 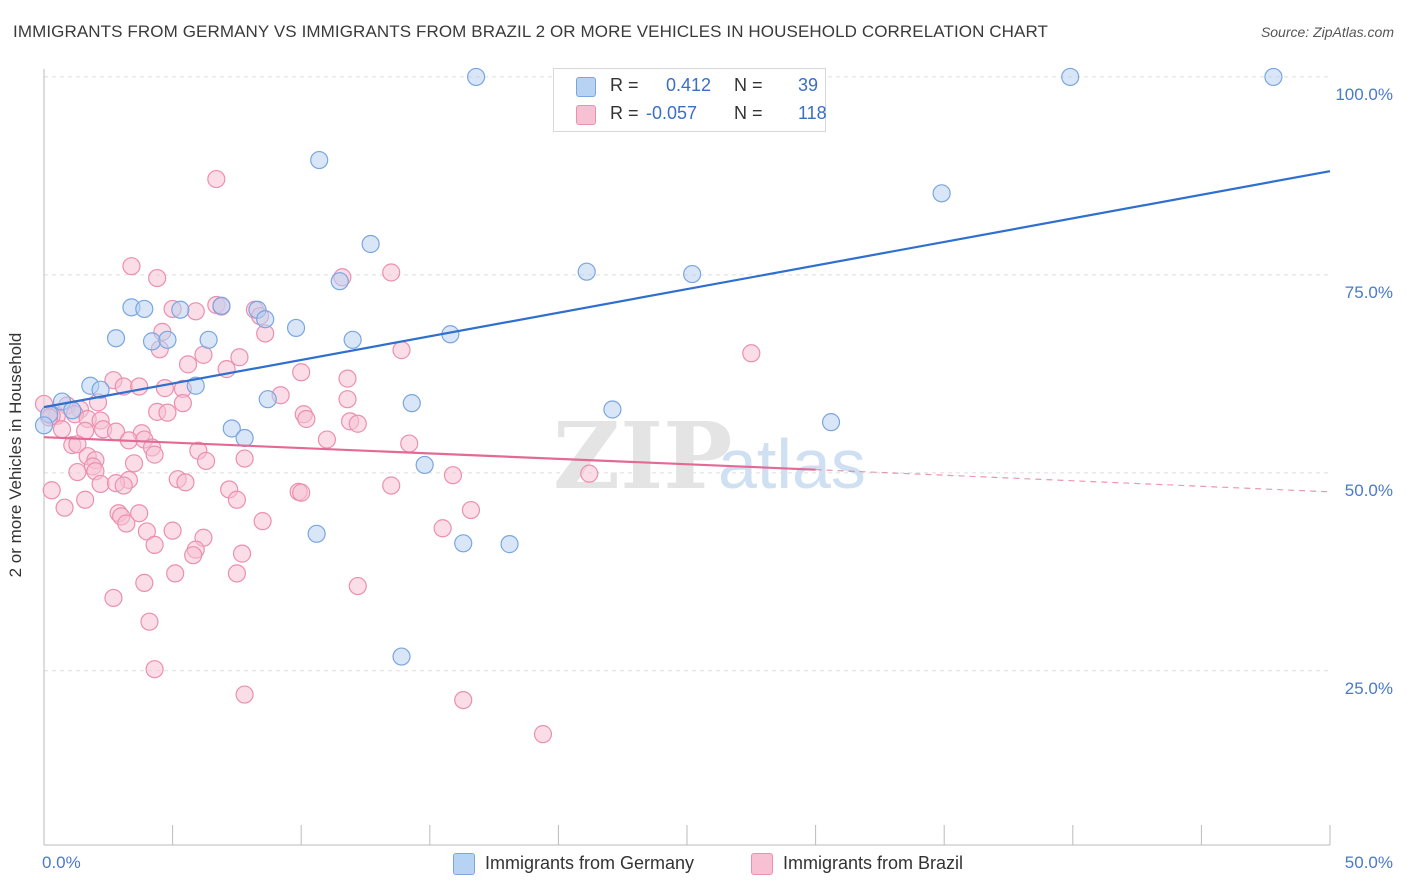 I want to click on germany-swatch, so click(x=586, y=87).